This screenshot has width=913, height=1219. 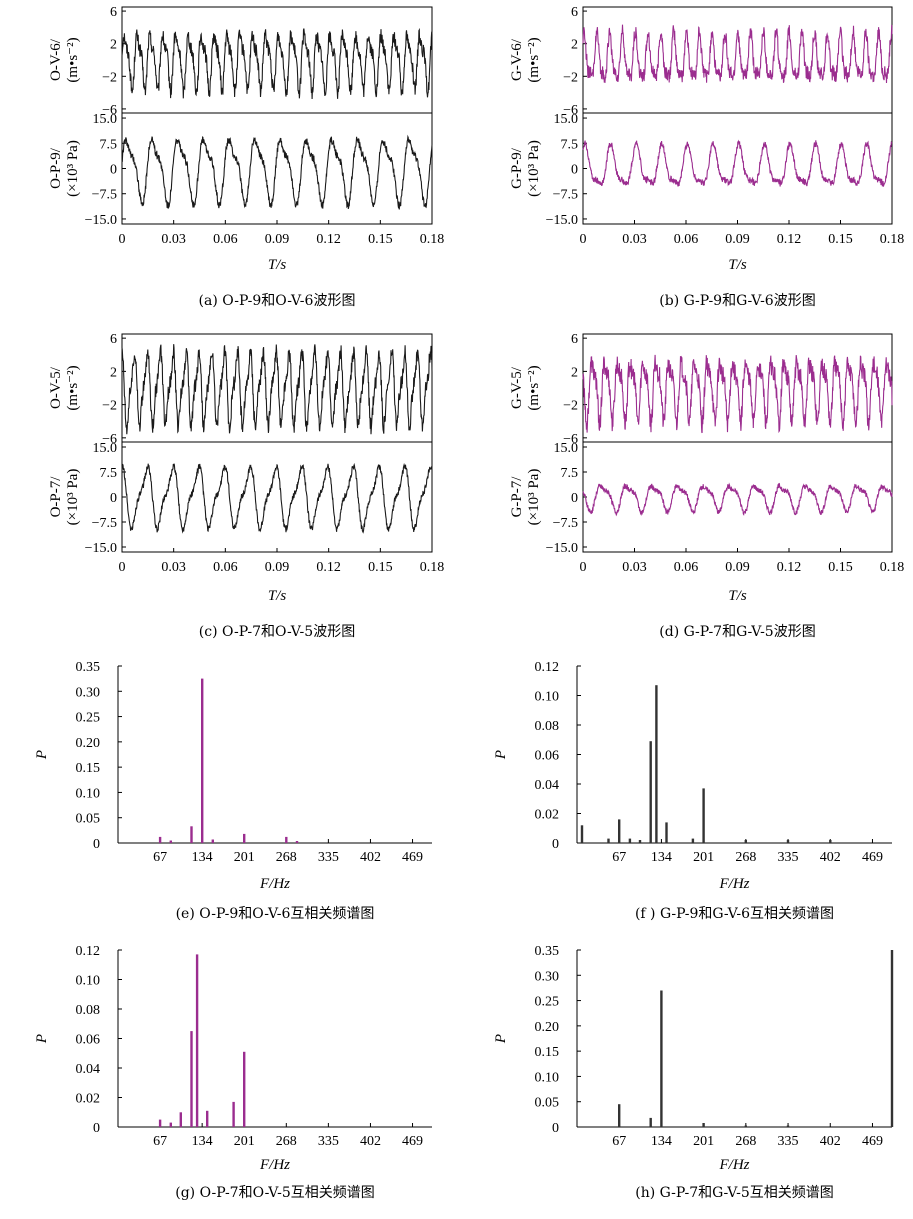 I want to click on panel-caption: (c) O-P-7和O-V-5波形图, so click(x=277, y=632).